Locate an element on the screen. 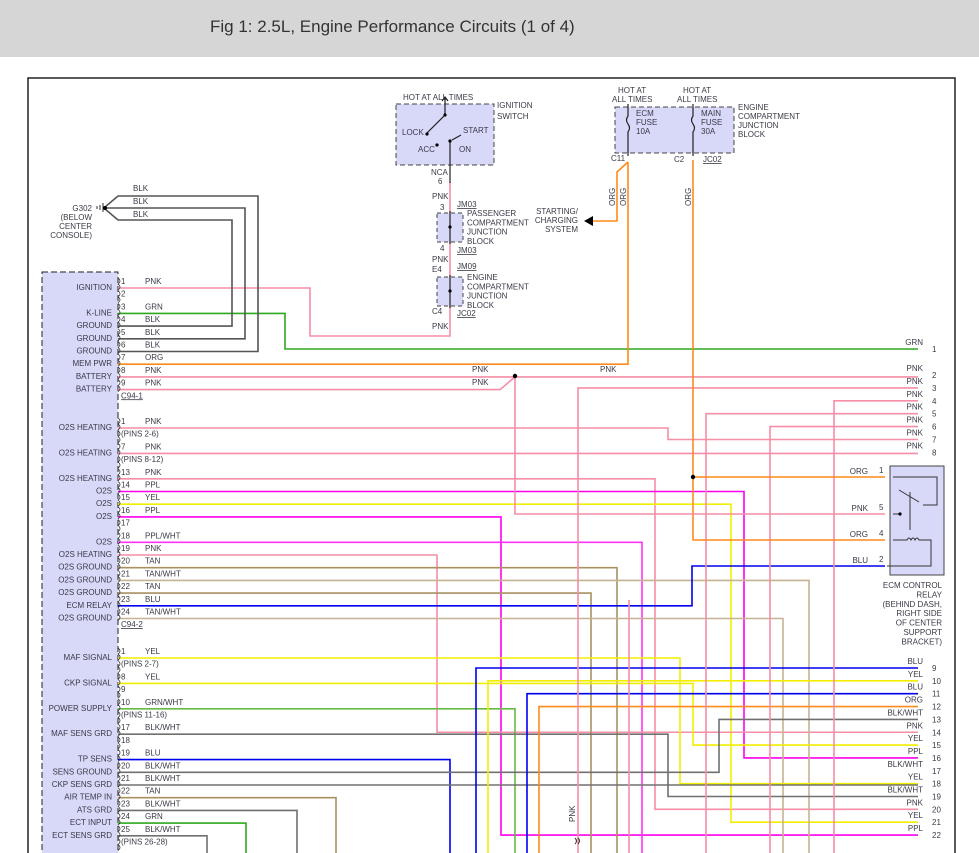  wire-blk-wht is located at coordinates (518, 746).